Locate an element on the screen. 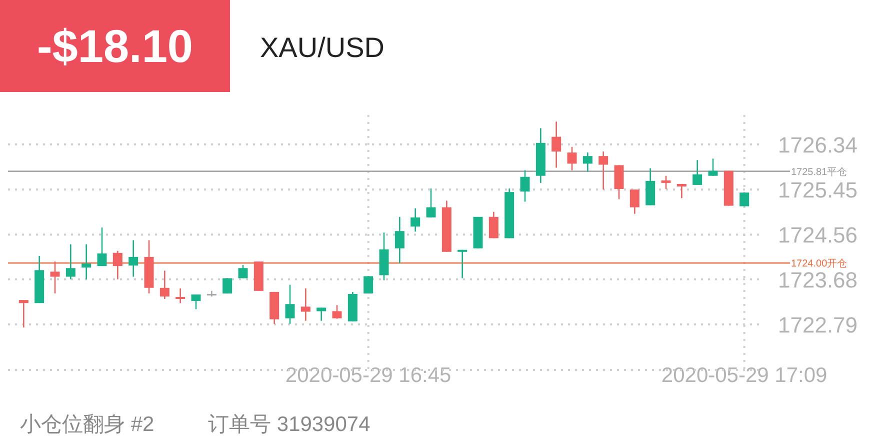  text: -$18.10 is located at coordinates (115, 46).